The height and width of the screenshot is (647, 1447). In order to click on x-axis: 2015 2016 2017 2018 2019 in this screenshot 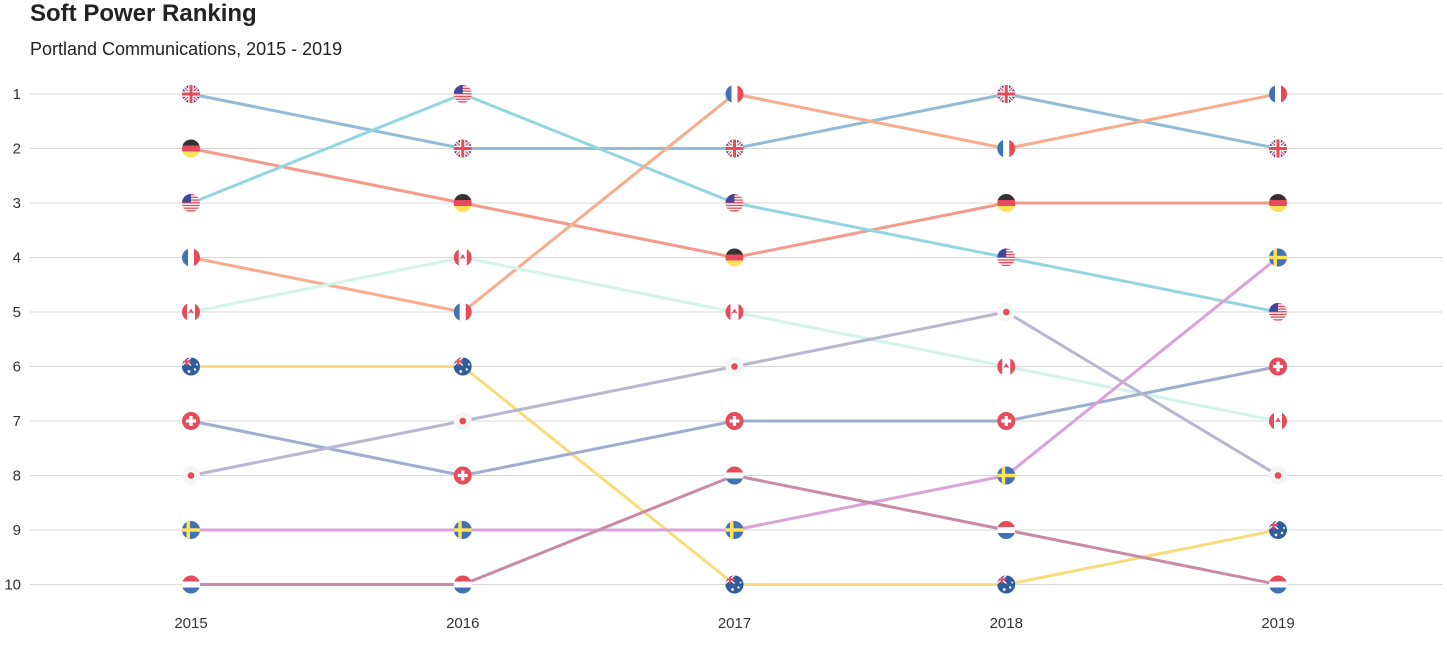, I will do `click(734, 623)`.